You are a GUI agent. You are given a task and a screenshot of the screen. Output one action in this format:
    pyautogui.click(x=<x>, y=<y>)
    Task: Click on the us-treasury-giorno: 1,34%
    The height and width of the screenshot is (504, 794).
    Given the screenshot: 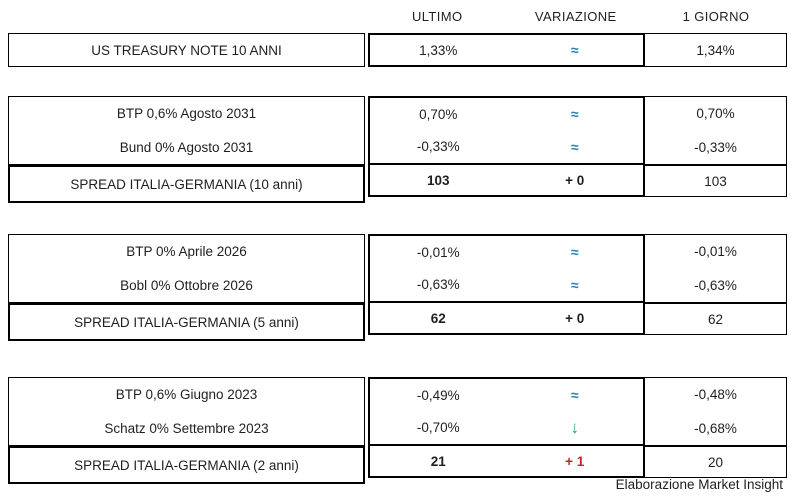 What is the action you would take?
    pyautogui.click(x=716, y=50)
    